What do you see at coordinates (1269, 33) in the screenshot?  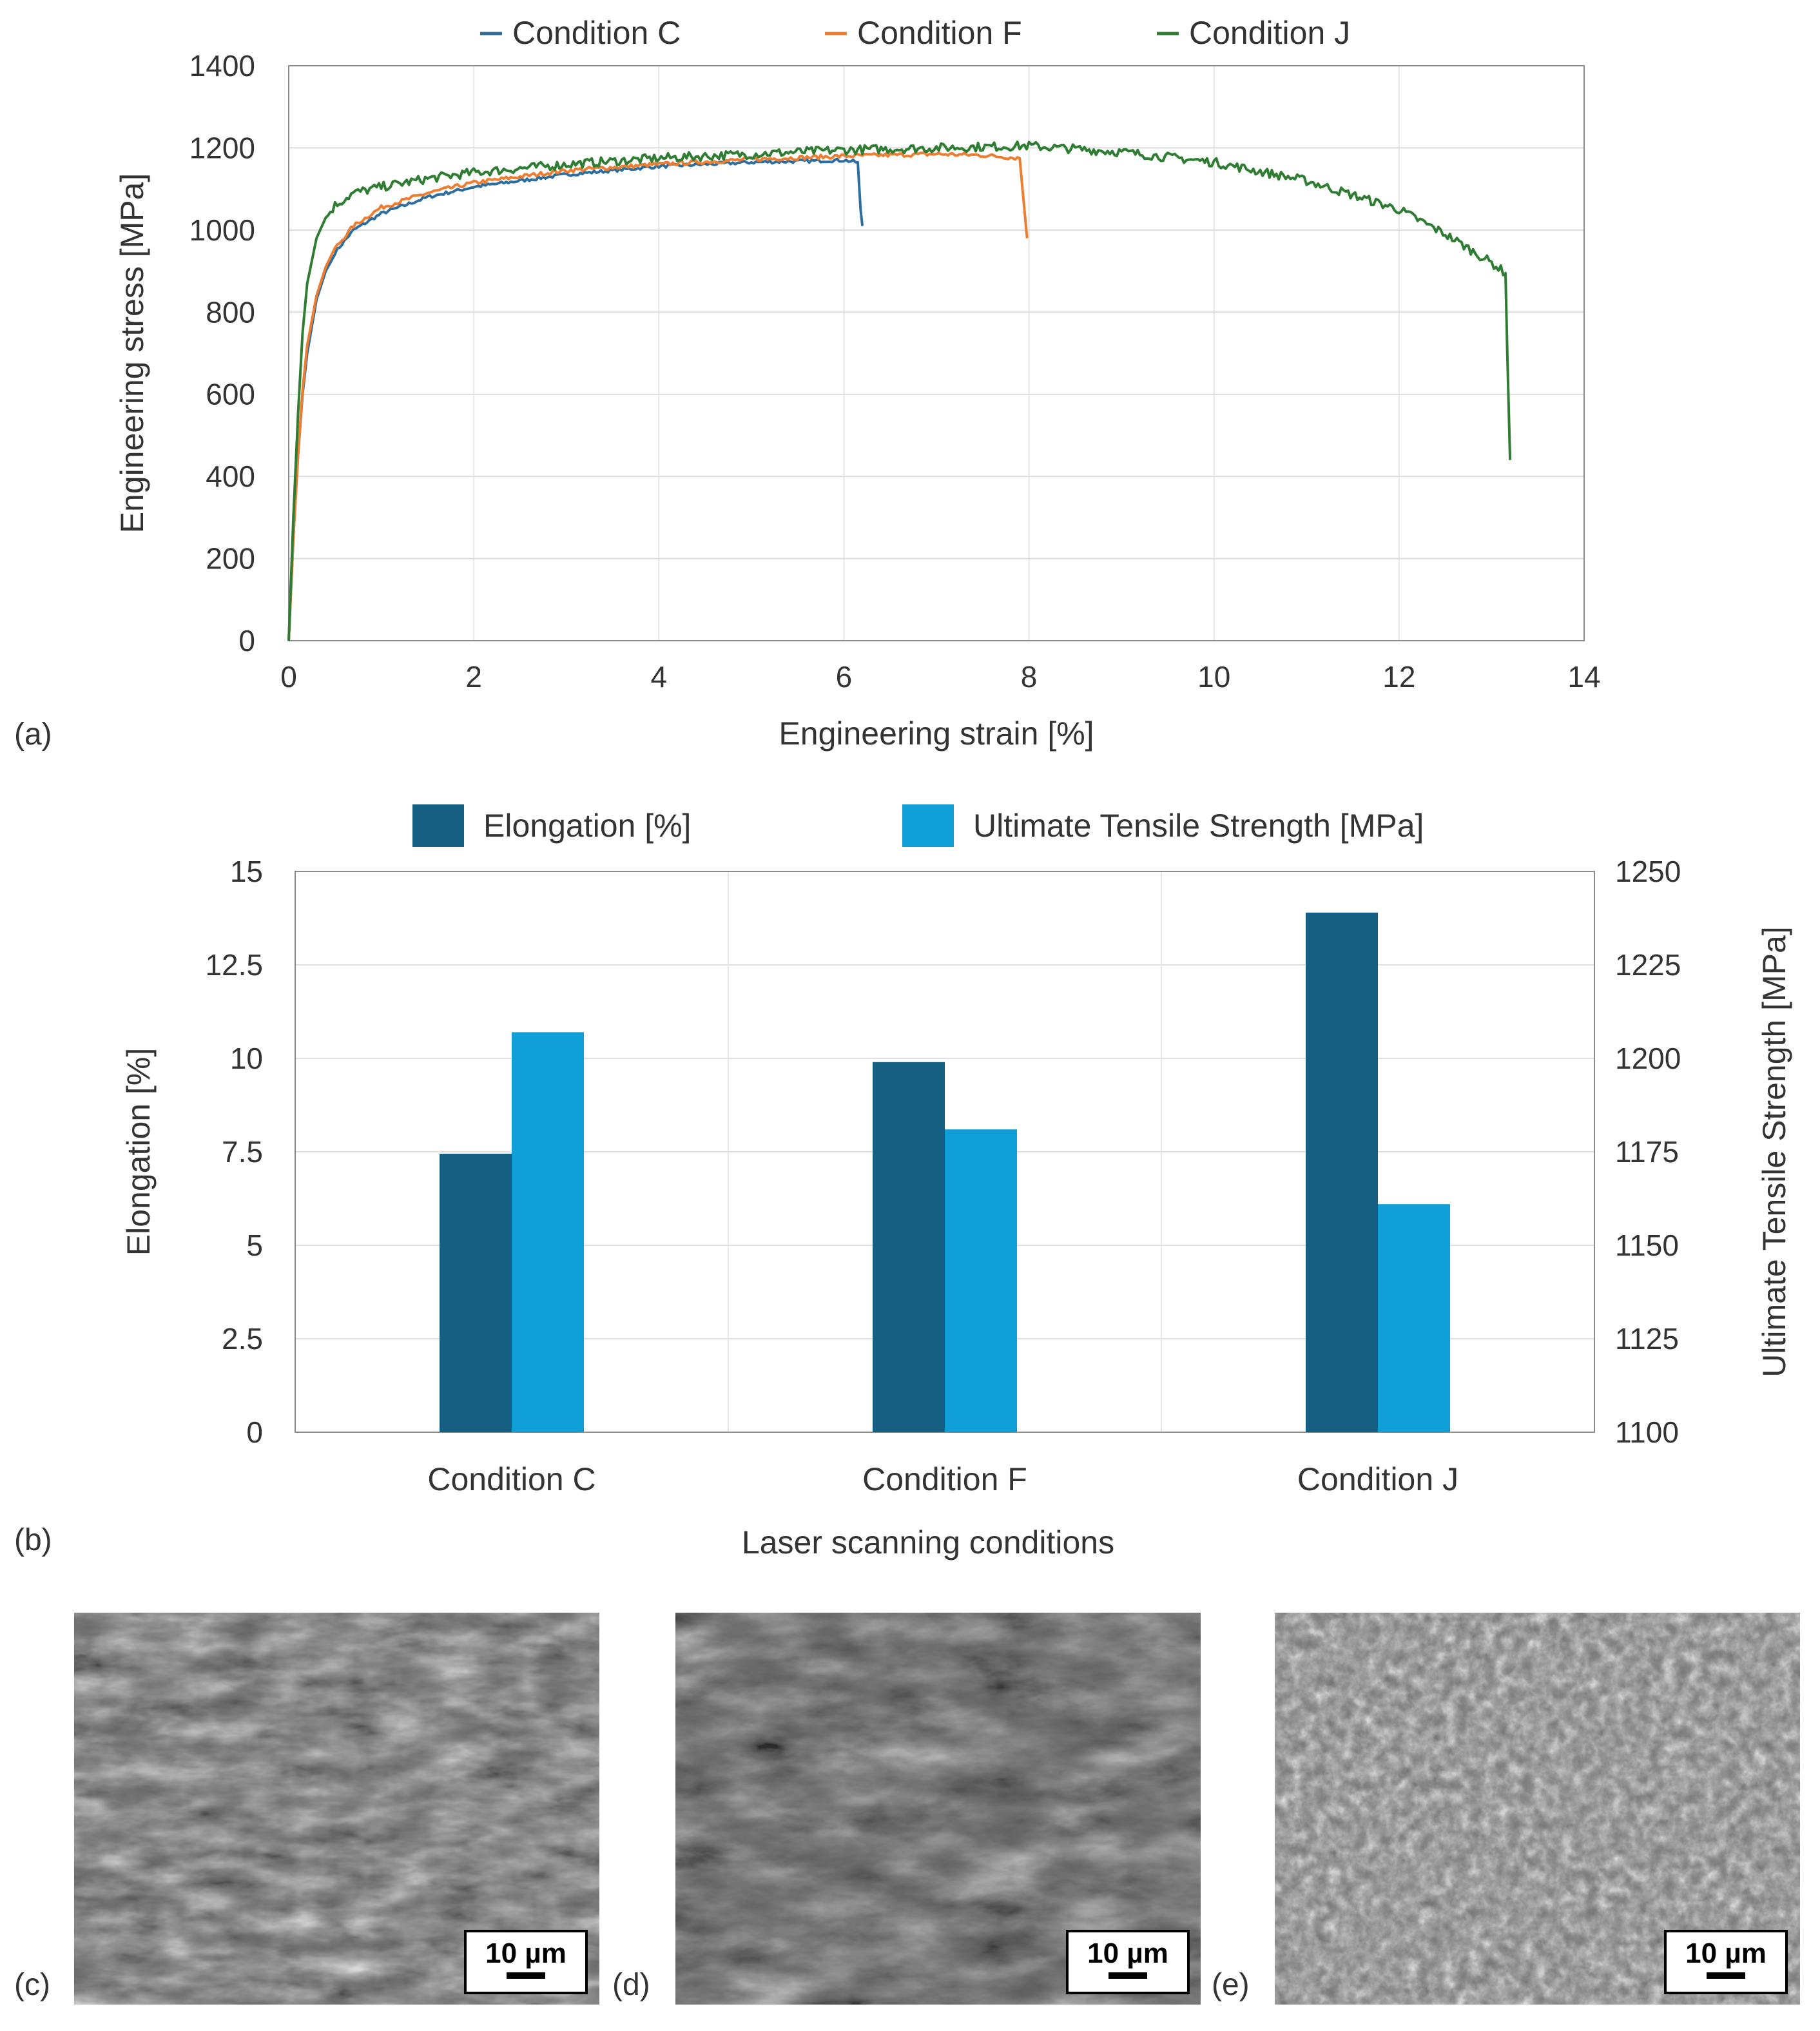 I see `legend-label: Condition J` at bounding box center [1269, 33].